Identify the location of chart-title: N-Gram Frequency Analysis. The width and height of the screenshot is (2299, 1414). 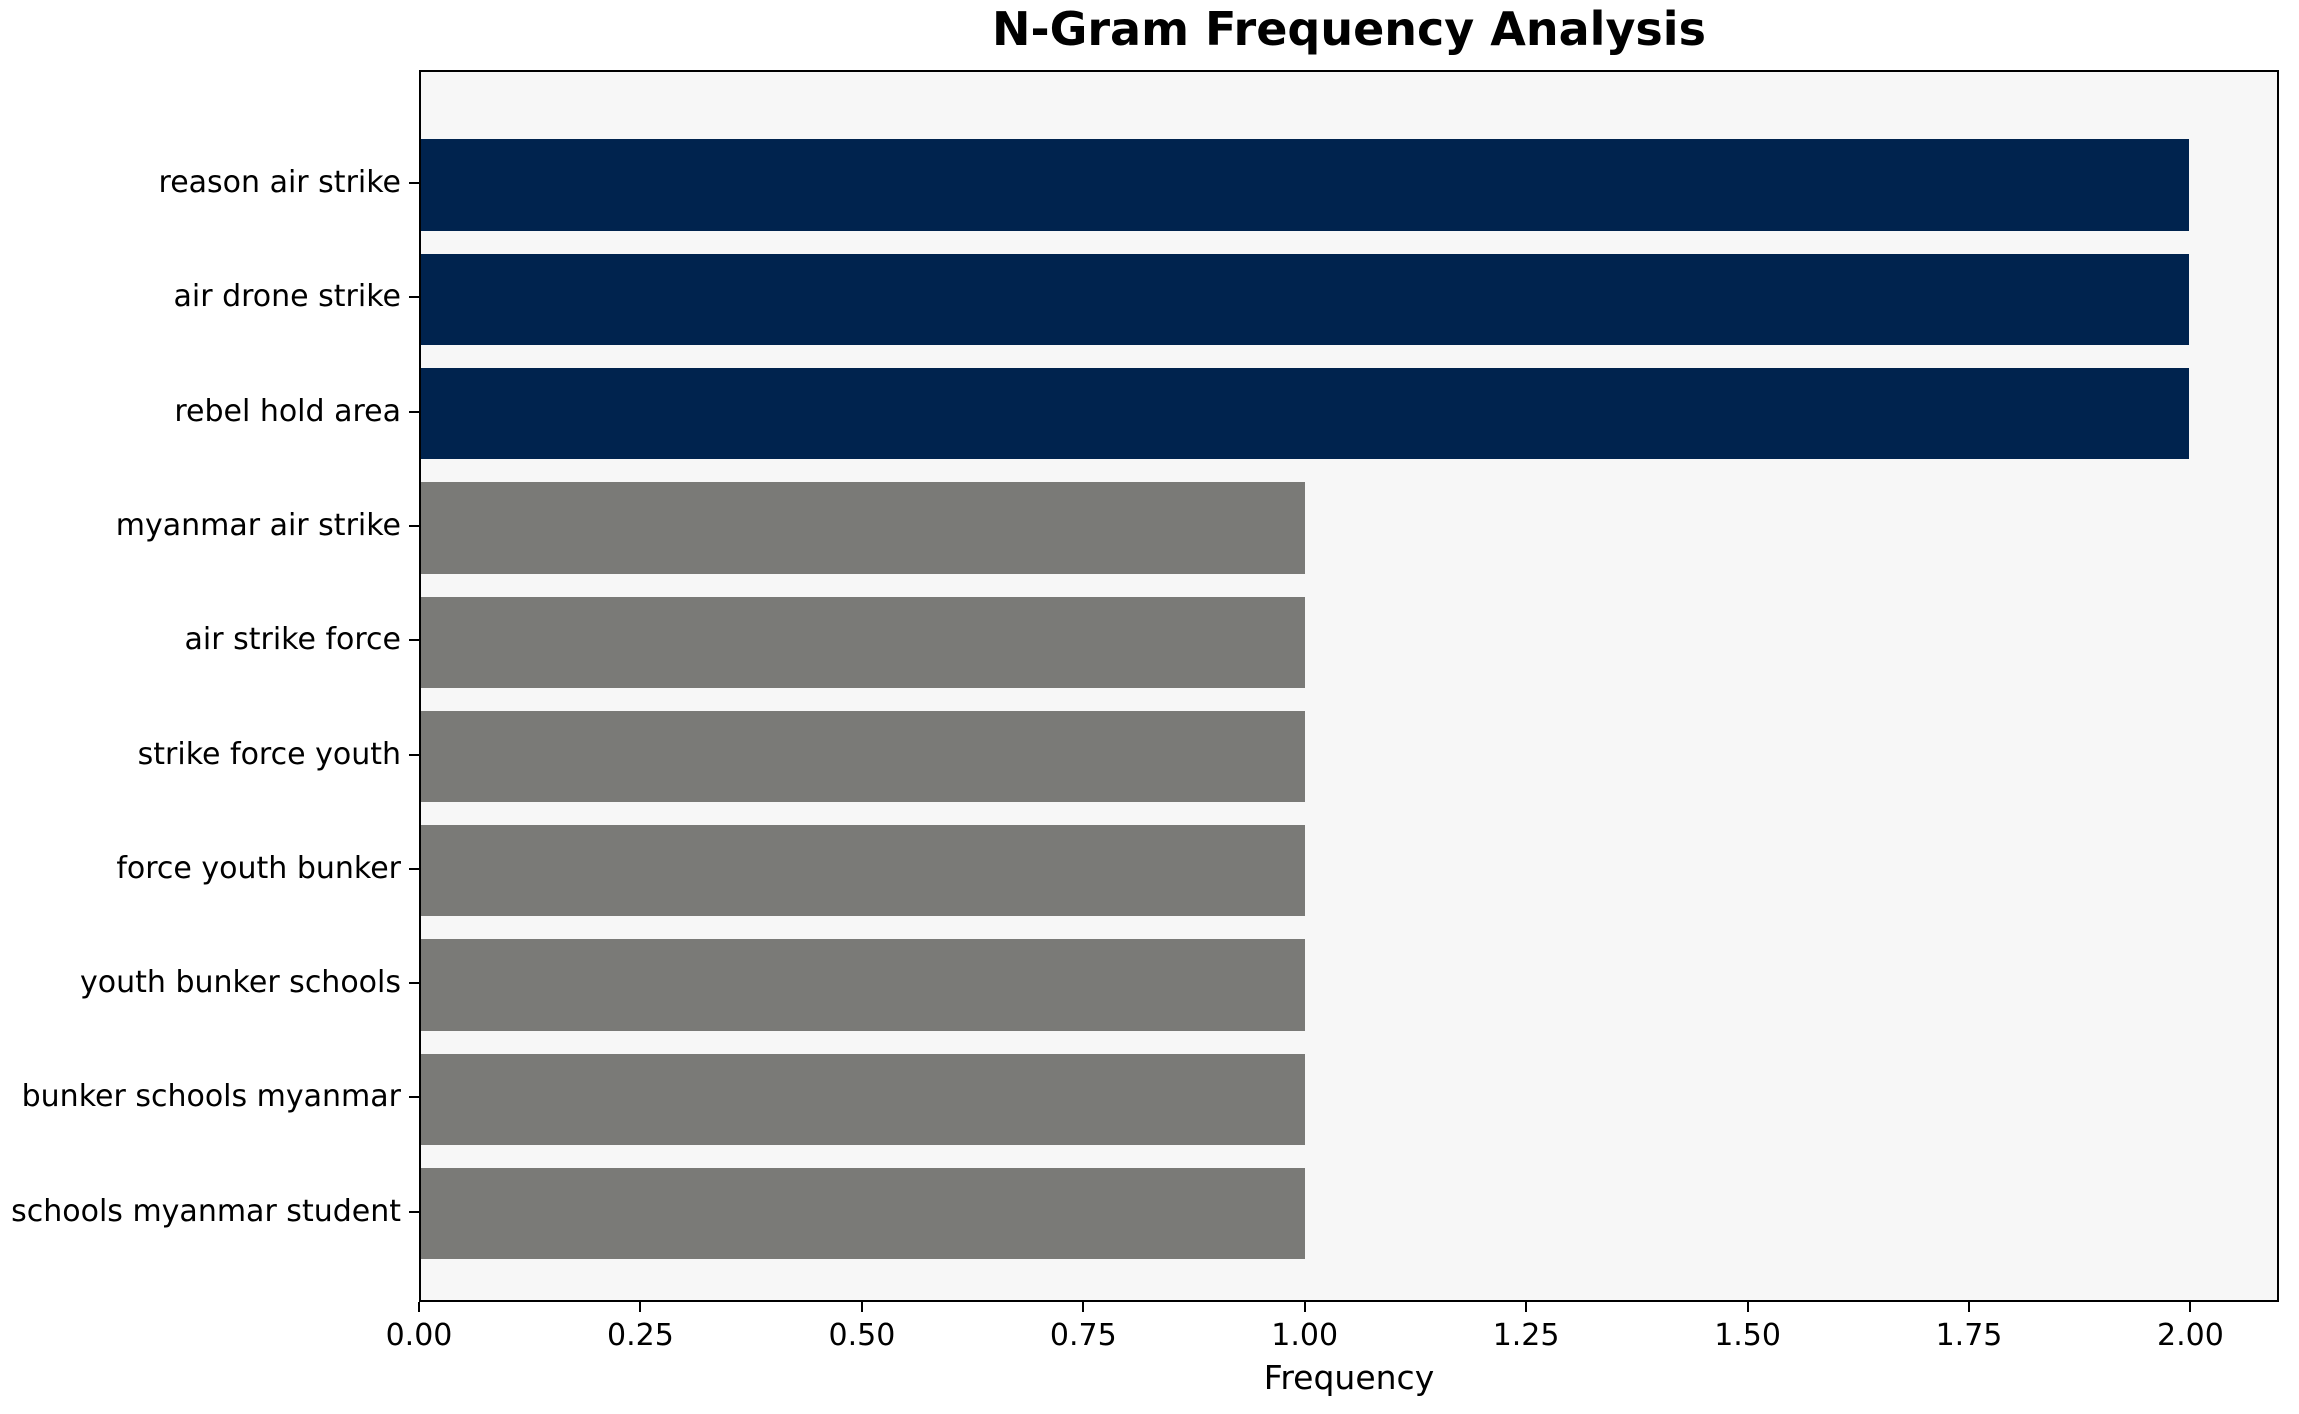
(1349, 29).